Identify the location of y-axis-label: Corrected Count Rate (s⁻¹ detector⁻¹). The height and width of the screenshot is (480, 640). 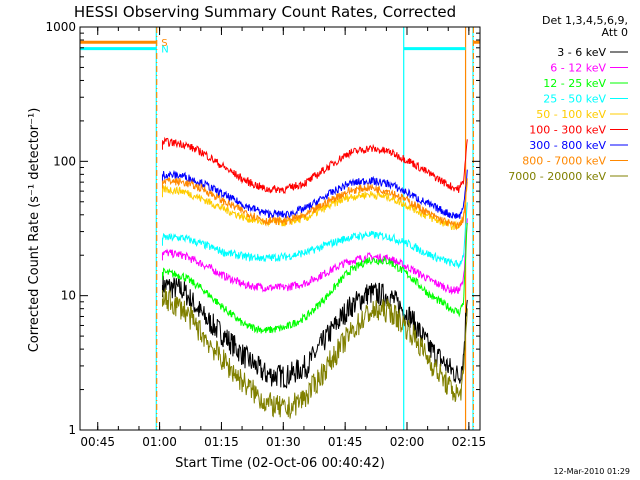
(34, 230).